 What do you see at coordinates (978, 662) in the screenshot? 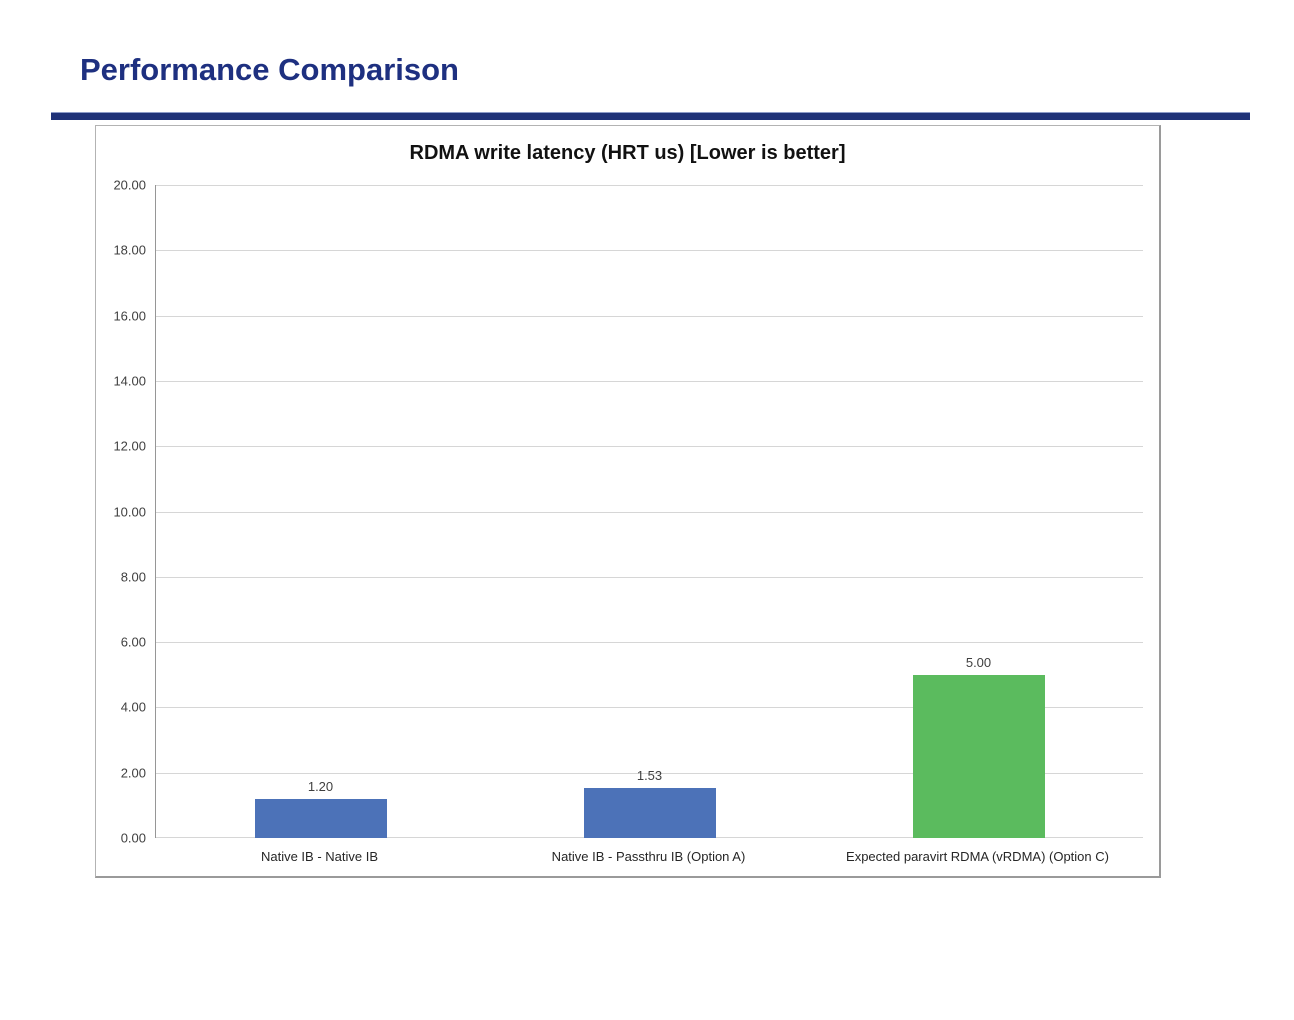
I see `bar-value-label: 5.00` at bounding box center [978, 662].